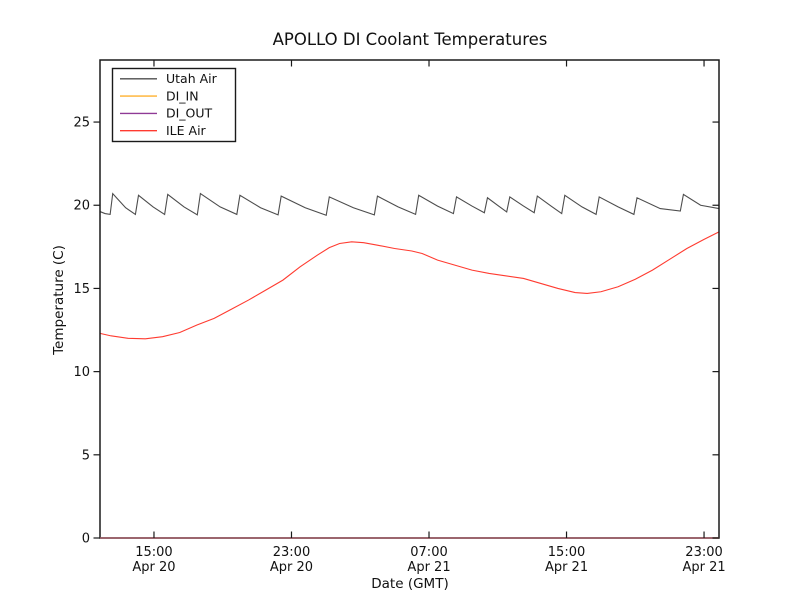 Image resolution: width=800 pixels, height=600 pixels. What do you see at coordinates (159, 95) in the screenshot?
I see `legend-item: DI_IN` at bounding box center [159, 95].